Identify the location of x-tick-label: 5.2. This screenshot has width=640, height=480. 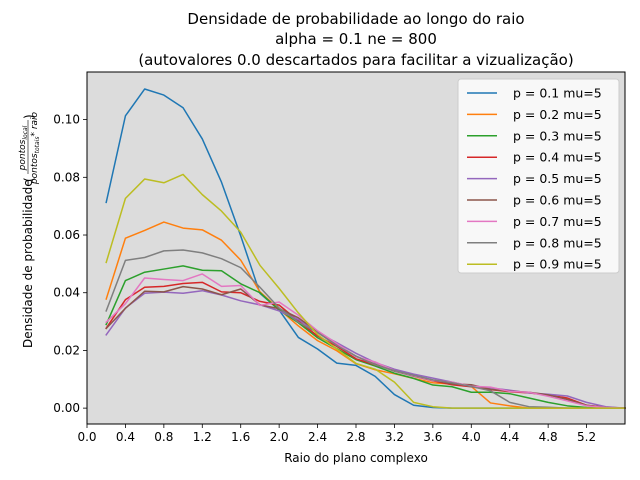
(586, 437).